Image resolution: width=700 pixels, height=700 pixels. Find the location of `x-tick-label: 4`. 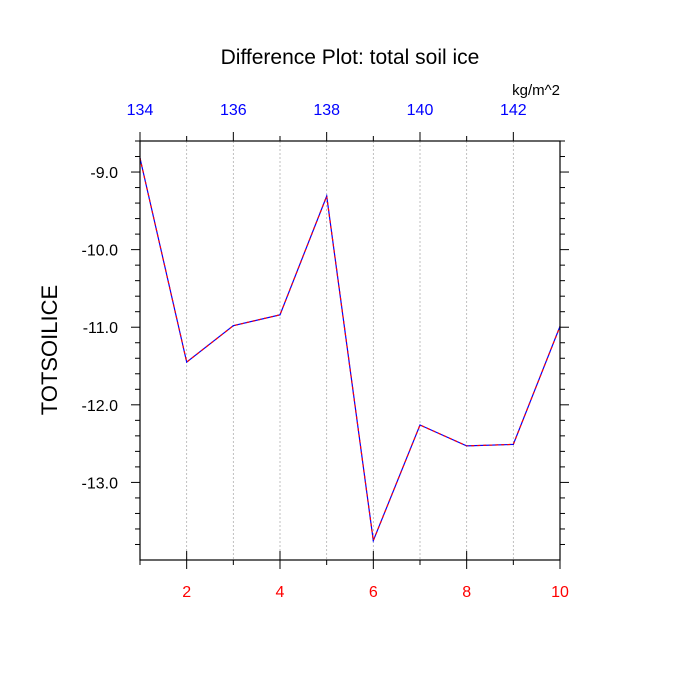

x-tick-label: 4 is located at coordinates (280, 592).